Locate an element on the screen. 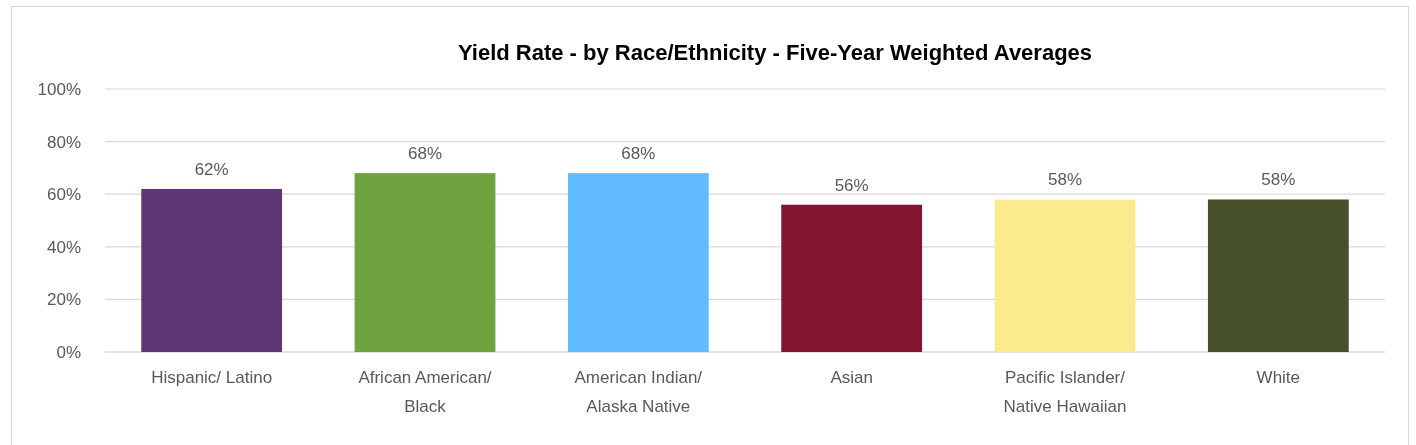 This screenshot has height=445, width=1416. y-tick-label: 60% is located at coordinates (63, 195).